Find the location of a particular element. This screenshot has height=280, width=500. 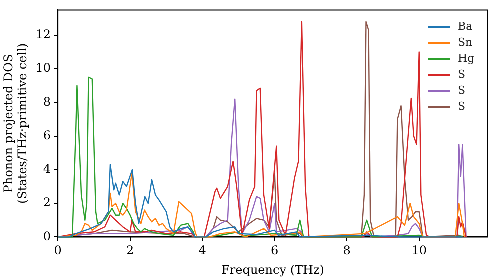

legend-label: Sn is located at coordinates (465, 43).